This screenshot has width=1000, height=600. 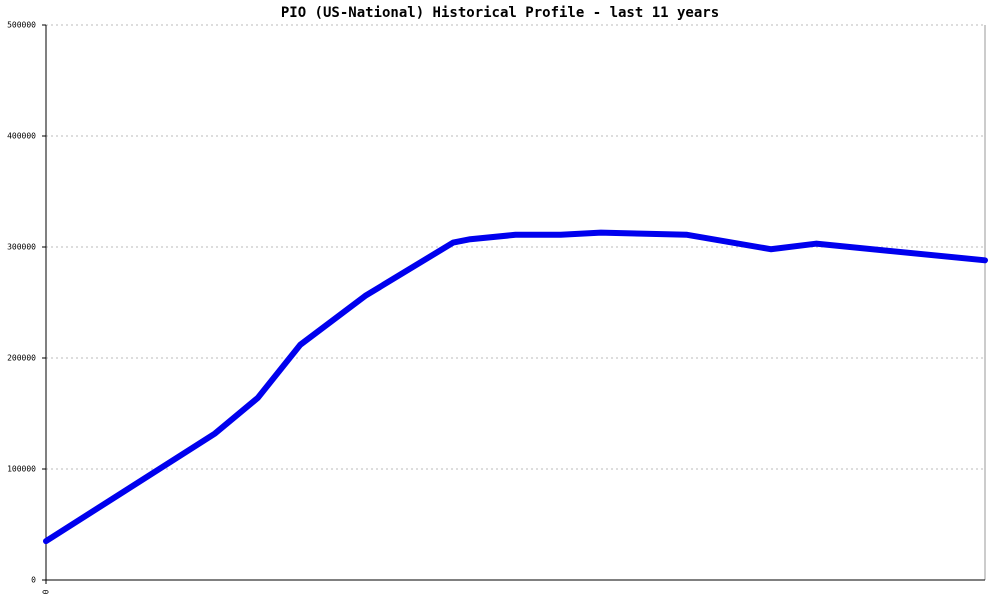 I want to click on y-tick-label: 300000, so click(x=21, y=247).